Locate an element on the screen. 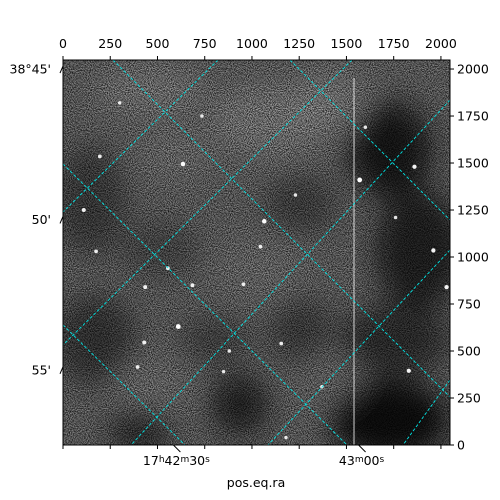 The width and height of the screenshot is (500, 500). right-tick-label: 750 is located at coordinates (469, 304).